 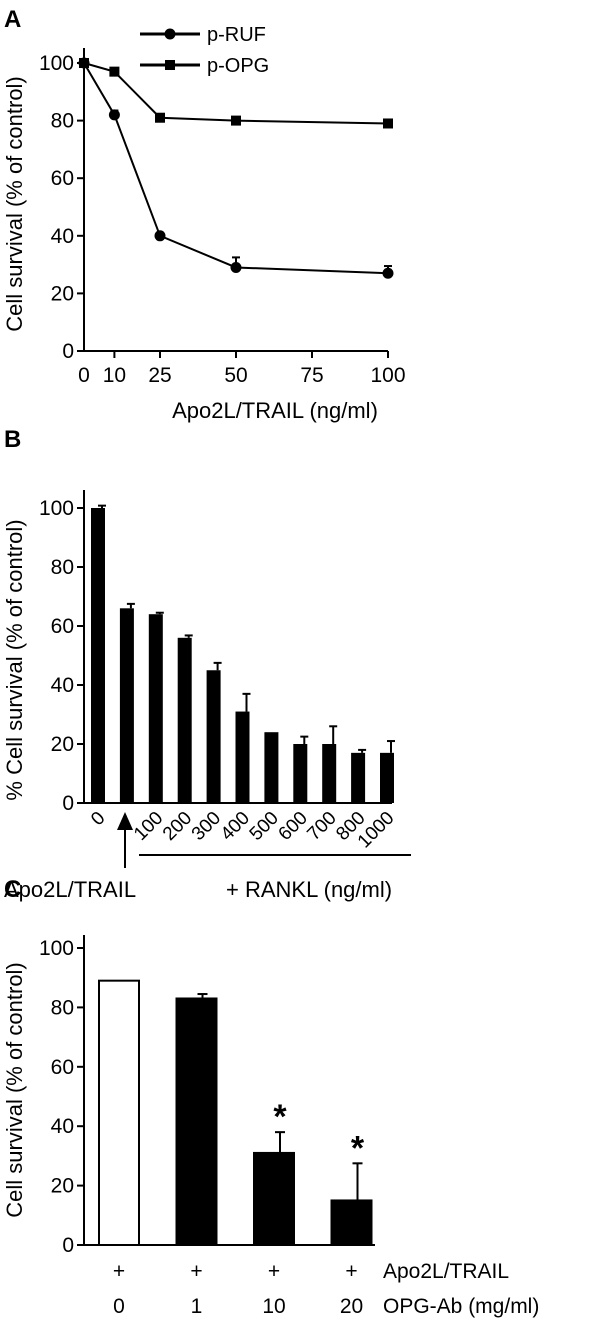 I want to click on panel-b-y-tick-label: 0, so click(x=68, y=803).